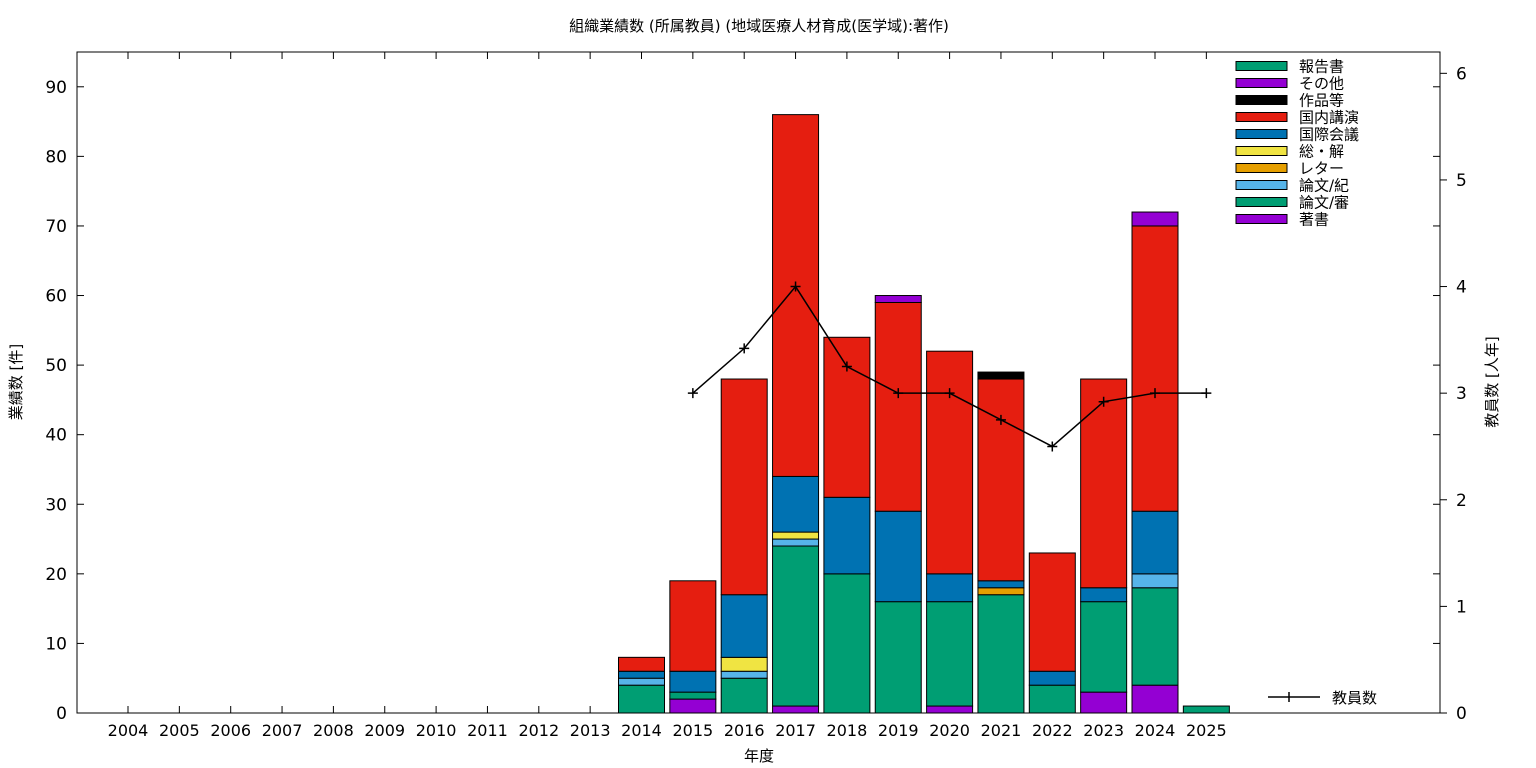  I want to click on y2-tick-label: 0, so click(1461, 714).